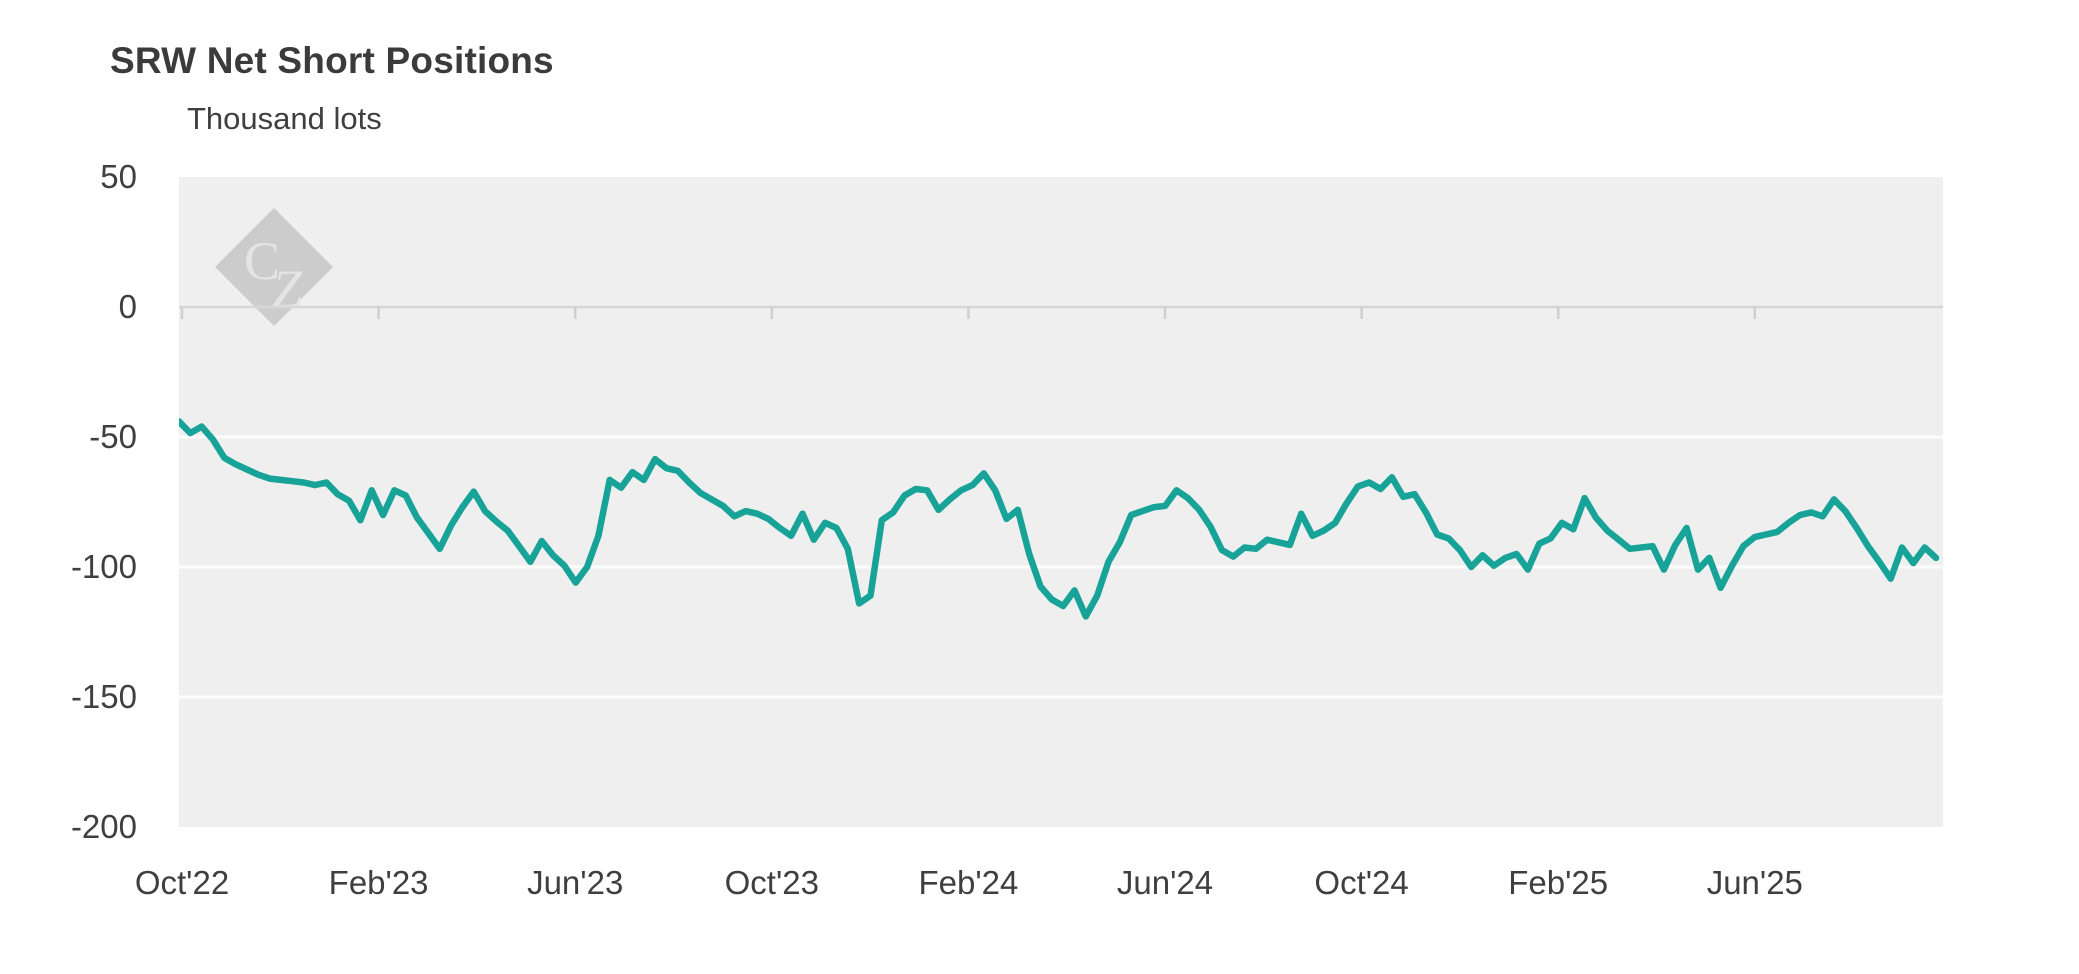 Image resolution: width=2079 pixels, height=974 pixels. What do you see at coordinates (103, 566) in the screenshot?
I see `y-tick-label: -100` at bounding box center [103, 566].